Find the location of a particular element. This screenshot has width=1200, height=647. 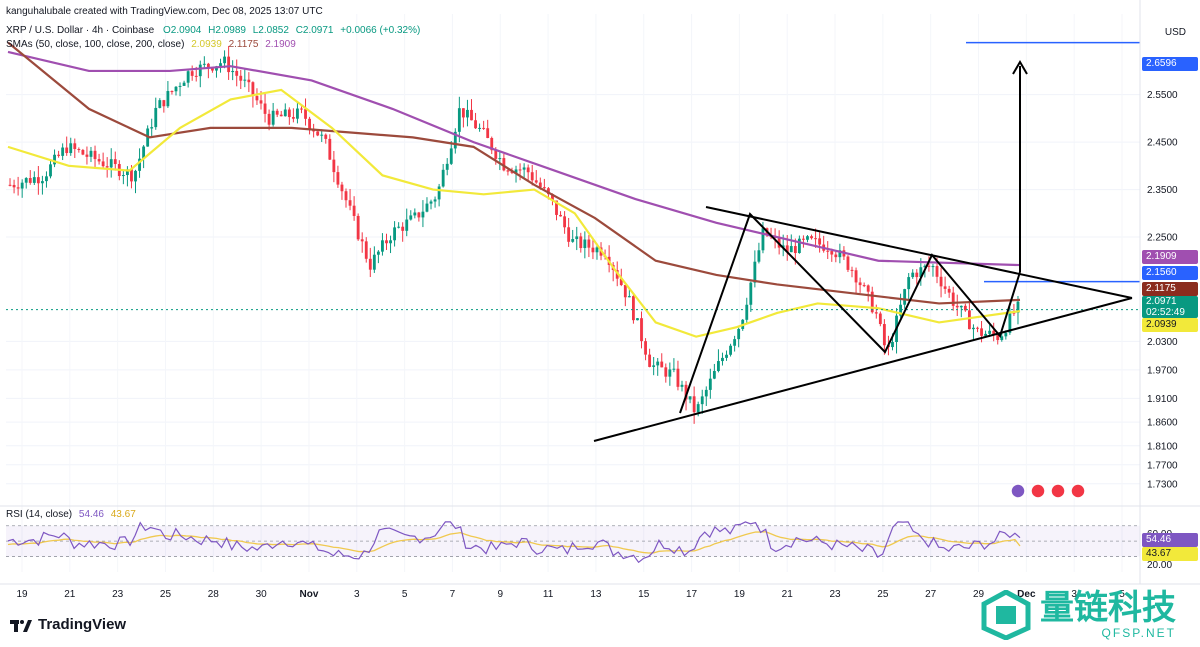

y-tick-label: 2.2500 is located at coordinates (1162, 238).